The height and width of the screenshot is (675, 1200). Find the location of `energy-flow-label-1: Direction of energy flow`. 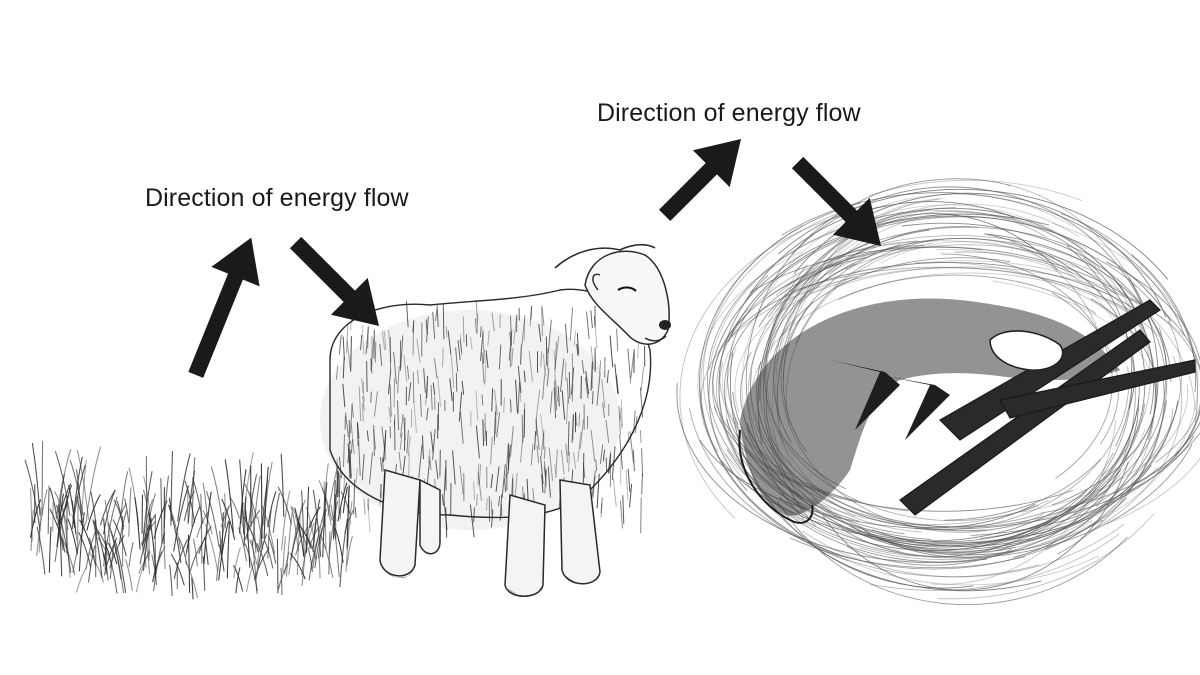

energy-flow-label-1: Direction of energy flow is located at coordinates (277, 198).